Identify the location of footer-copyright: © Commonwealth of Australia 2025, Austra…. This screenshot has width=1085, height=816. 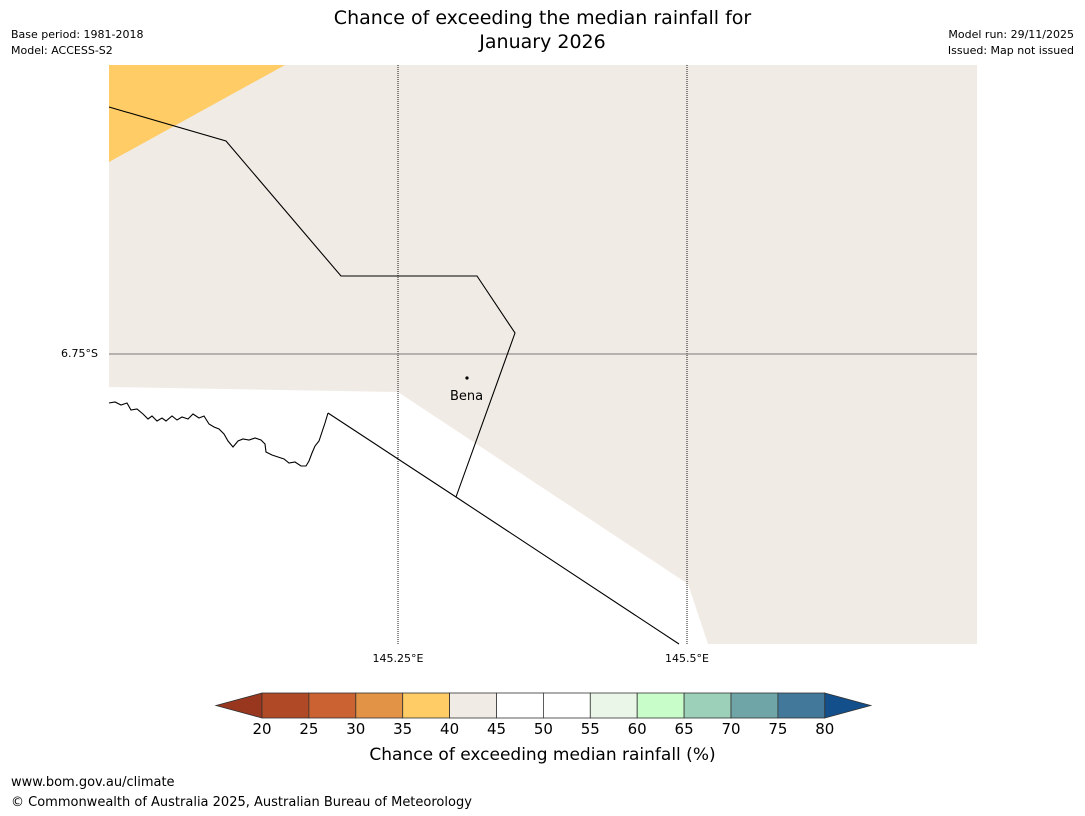
(241, 802).